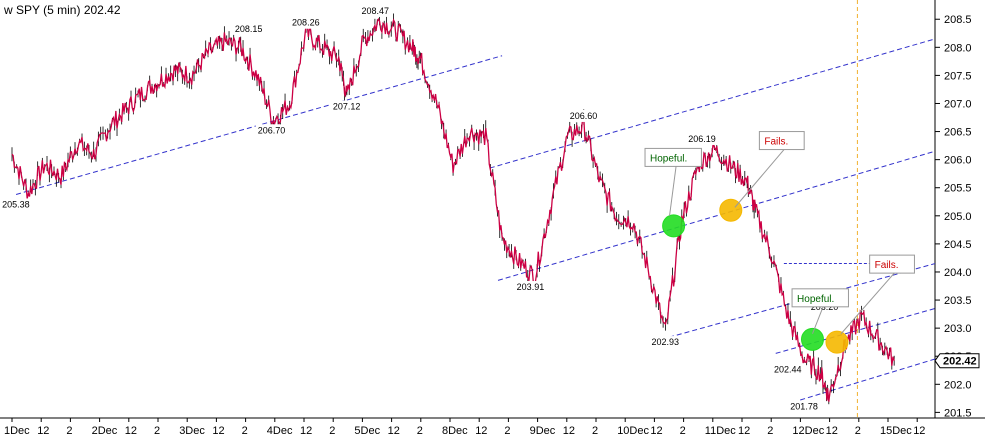 Image resolution: width=985 pixels, height=442 pixels. Describe the element at coordinates (543, 431) in the screenshot. I see `x-tick-label: 9Dec` at that location.